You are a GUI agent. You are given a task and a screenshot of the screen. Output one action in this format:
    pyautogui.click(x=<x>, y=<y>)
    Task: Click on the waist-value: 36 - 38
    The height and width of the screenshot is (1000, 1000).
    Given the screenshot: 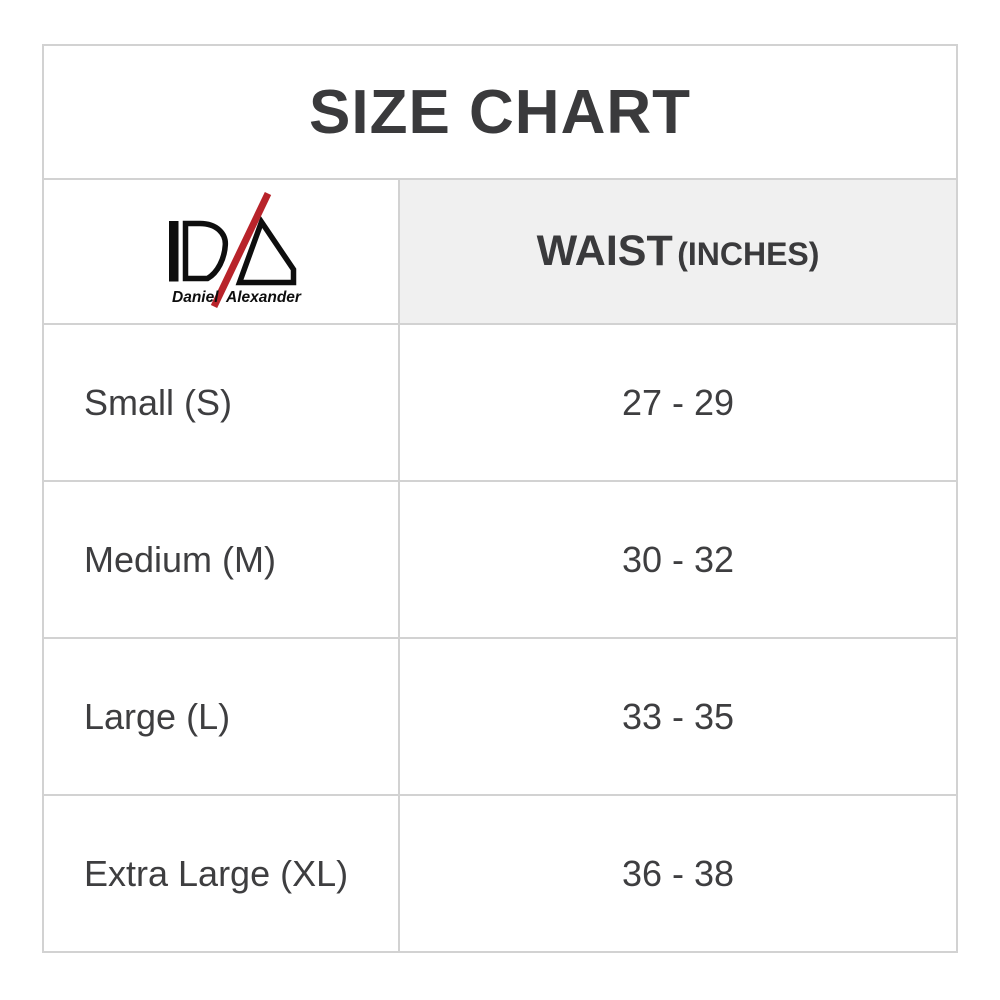 What is the action you would take?
    pyautogui.click(x=678, y=873)
    